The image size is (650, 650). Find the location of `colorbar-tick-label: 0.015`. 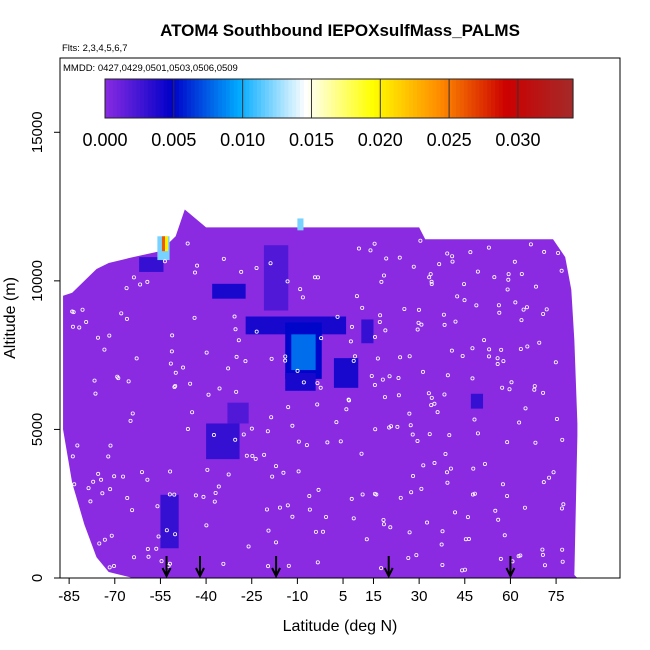

colorbar-tick-label: 0.015 is located at coordinates (311, 140).